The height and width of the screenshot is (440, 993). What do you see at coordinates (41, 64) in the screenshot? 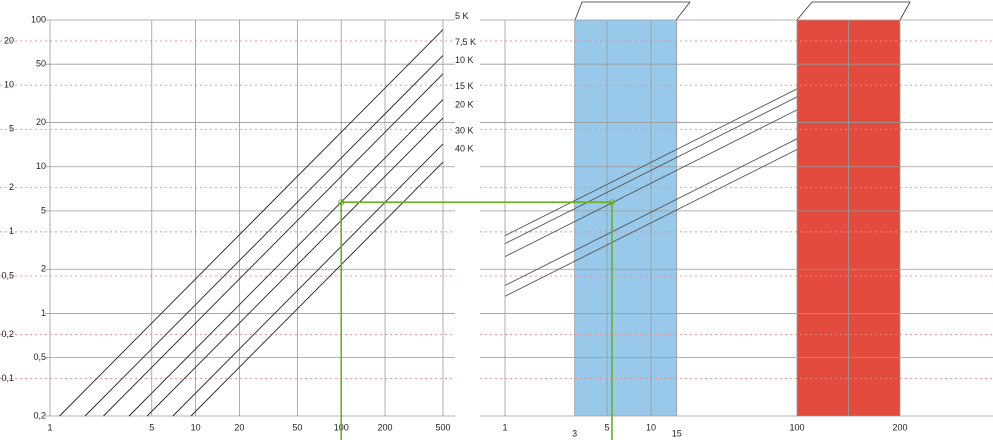
I see `y-tick-label: 50` at bounding box center [41, 64].